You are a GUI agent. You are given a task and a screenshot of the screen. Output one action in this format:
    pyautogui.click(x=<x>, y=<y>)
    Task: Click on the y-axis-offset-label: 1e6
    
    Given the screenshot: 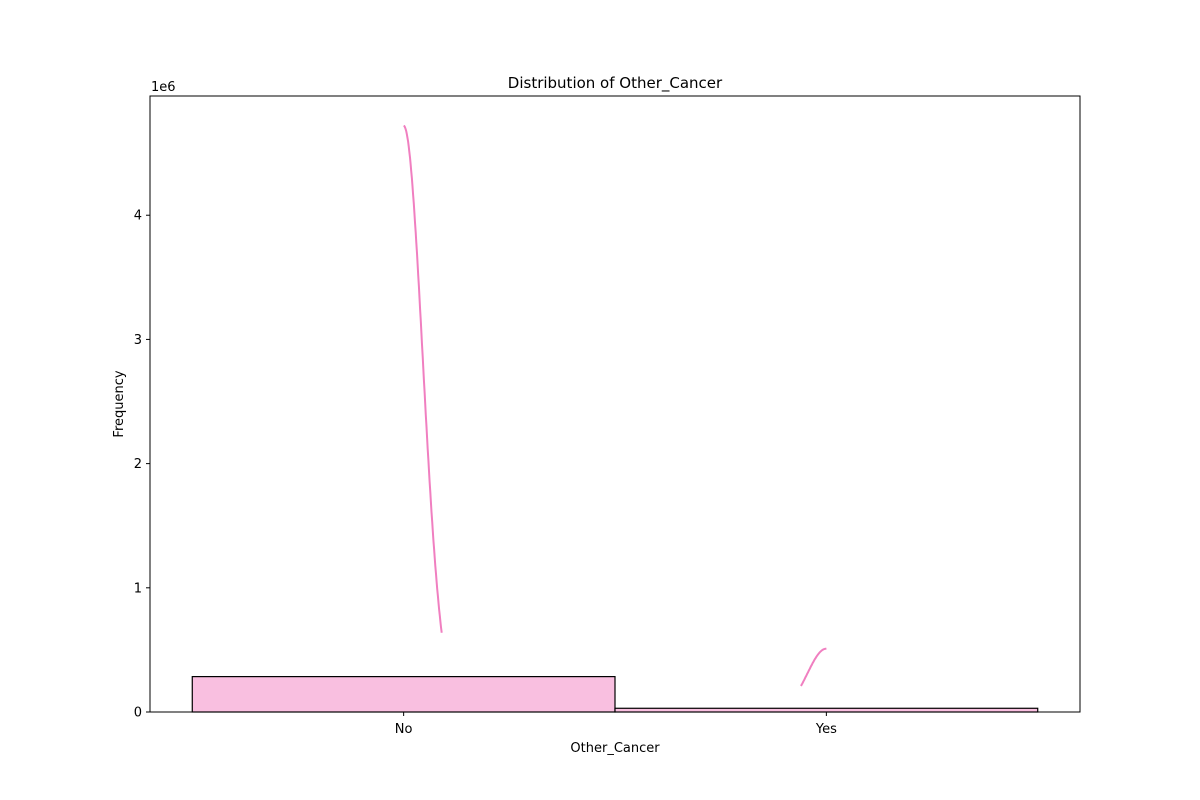 What is the action you would take?
    pyautogui.click(x=163, y=87)
    